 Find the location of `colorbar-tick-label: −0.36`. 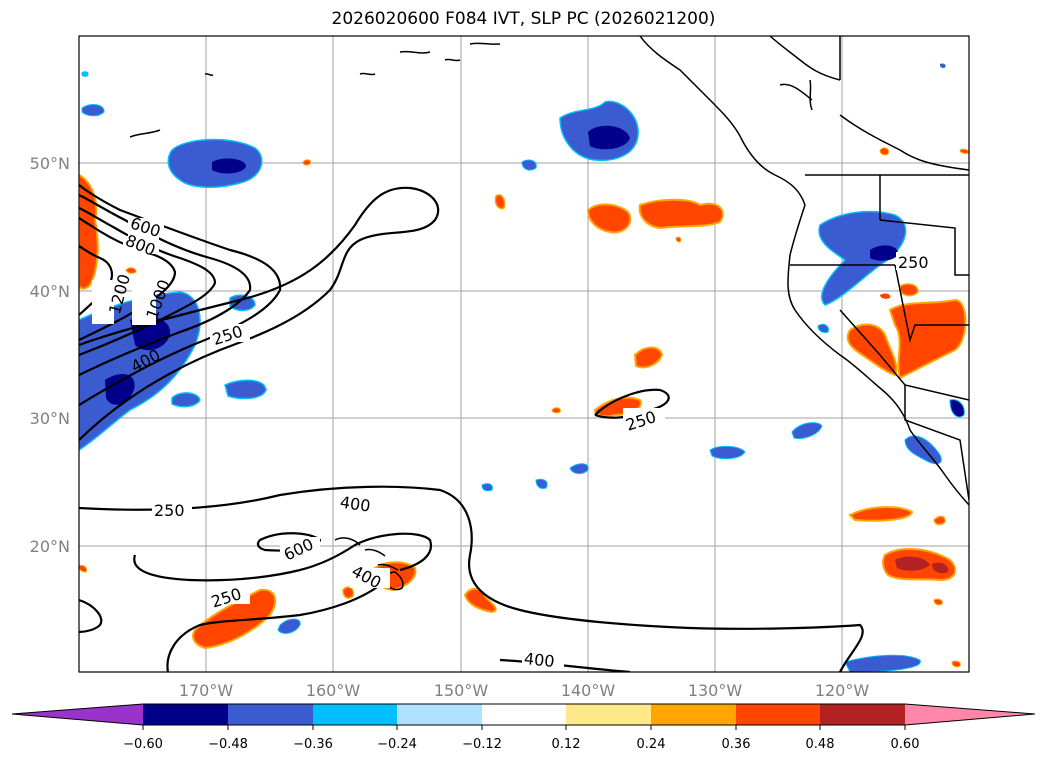

colorbar-tick-label: −0.36 is located at coordinates (313, 744).